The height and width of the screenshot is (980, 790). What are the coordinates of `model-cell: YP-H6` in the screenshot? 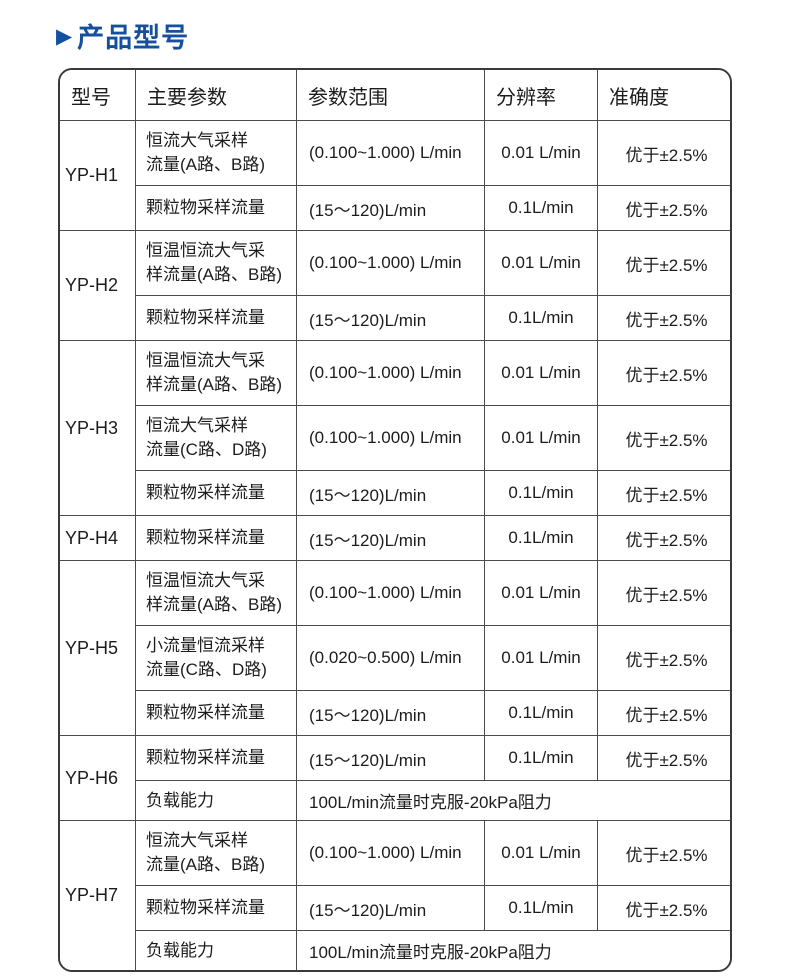 It's located at (98, 778).